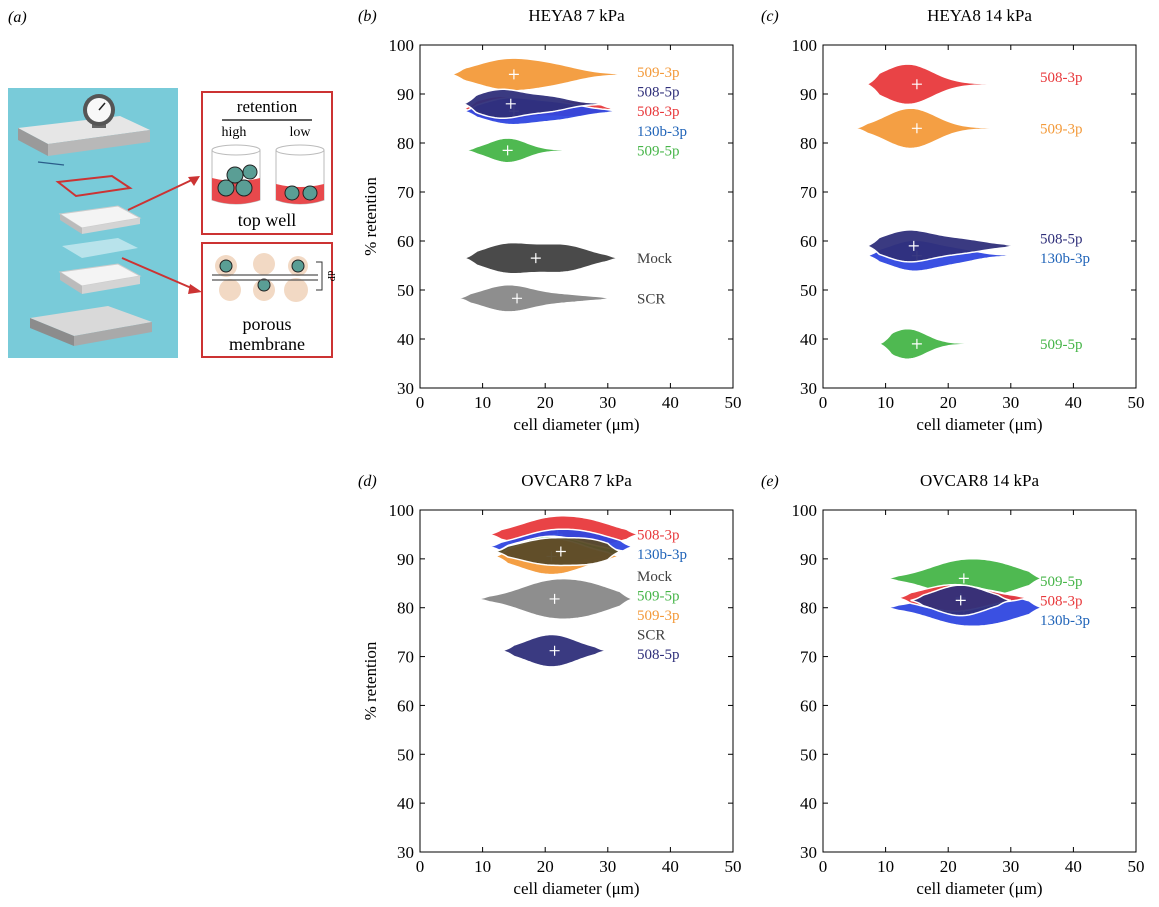 Image resolution: width=1159 pixels, height=907 pixels. Describe the element at coordinates (94, 186) in the screenshot. I see `gasket-outline` at that location.